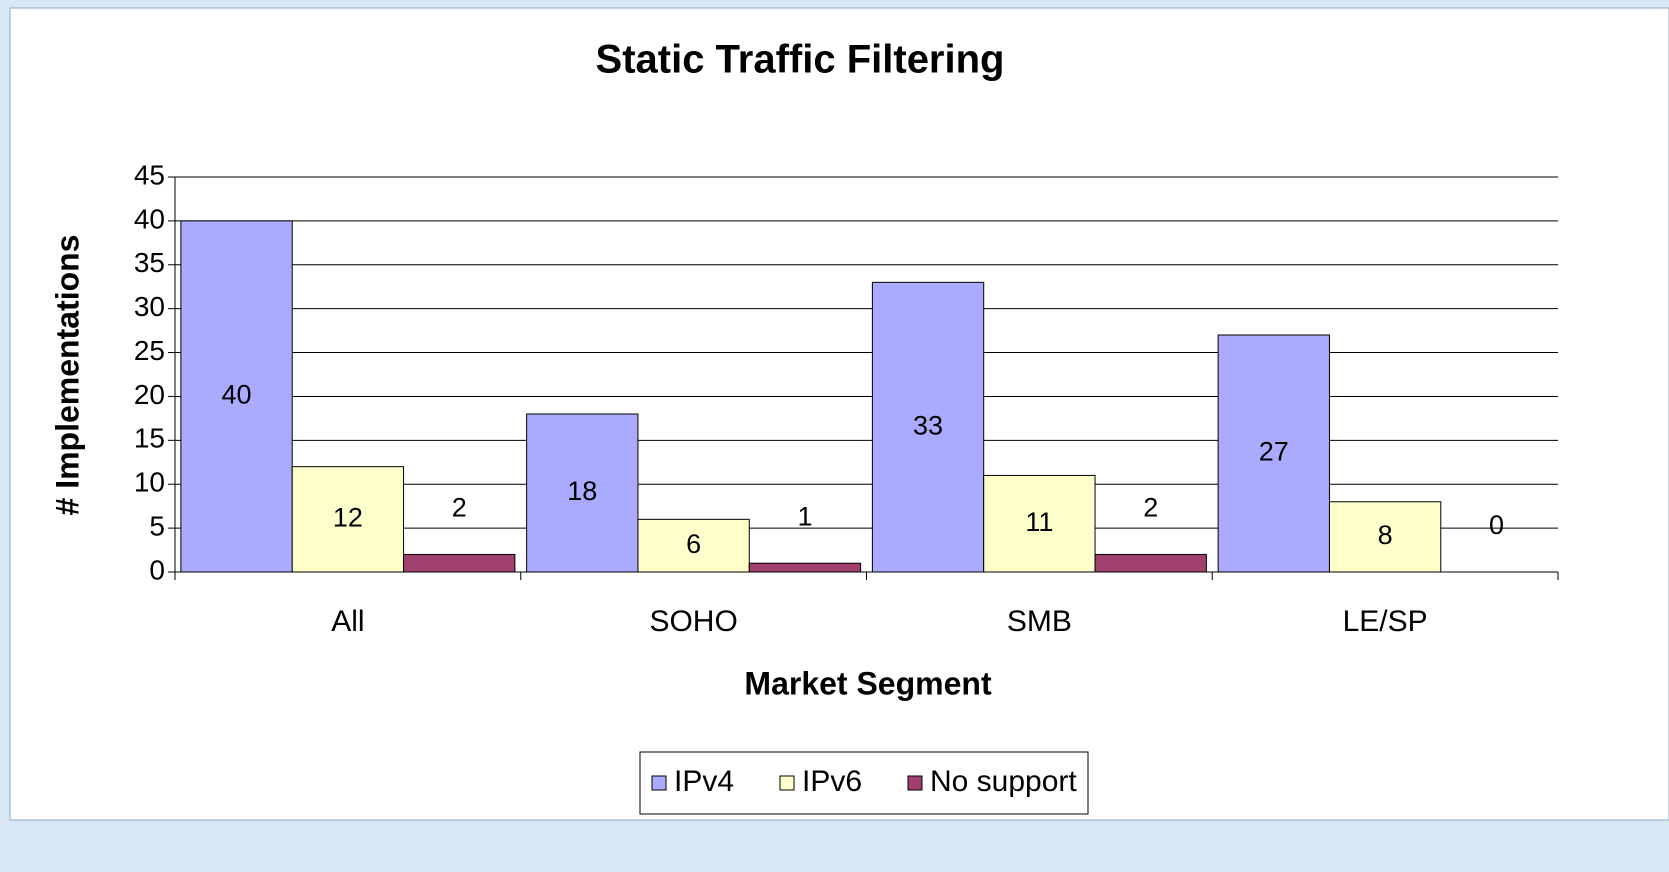  I want to click on y-tick-label: 40, so click(149, 218).